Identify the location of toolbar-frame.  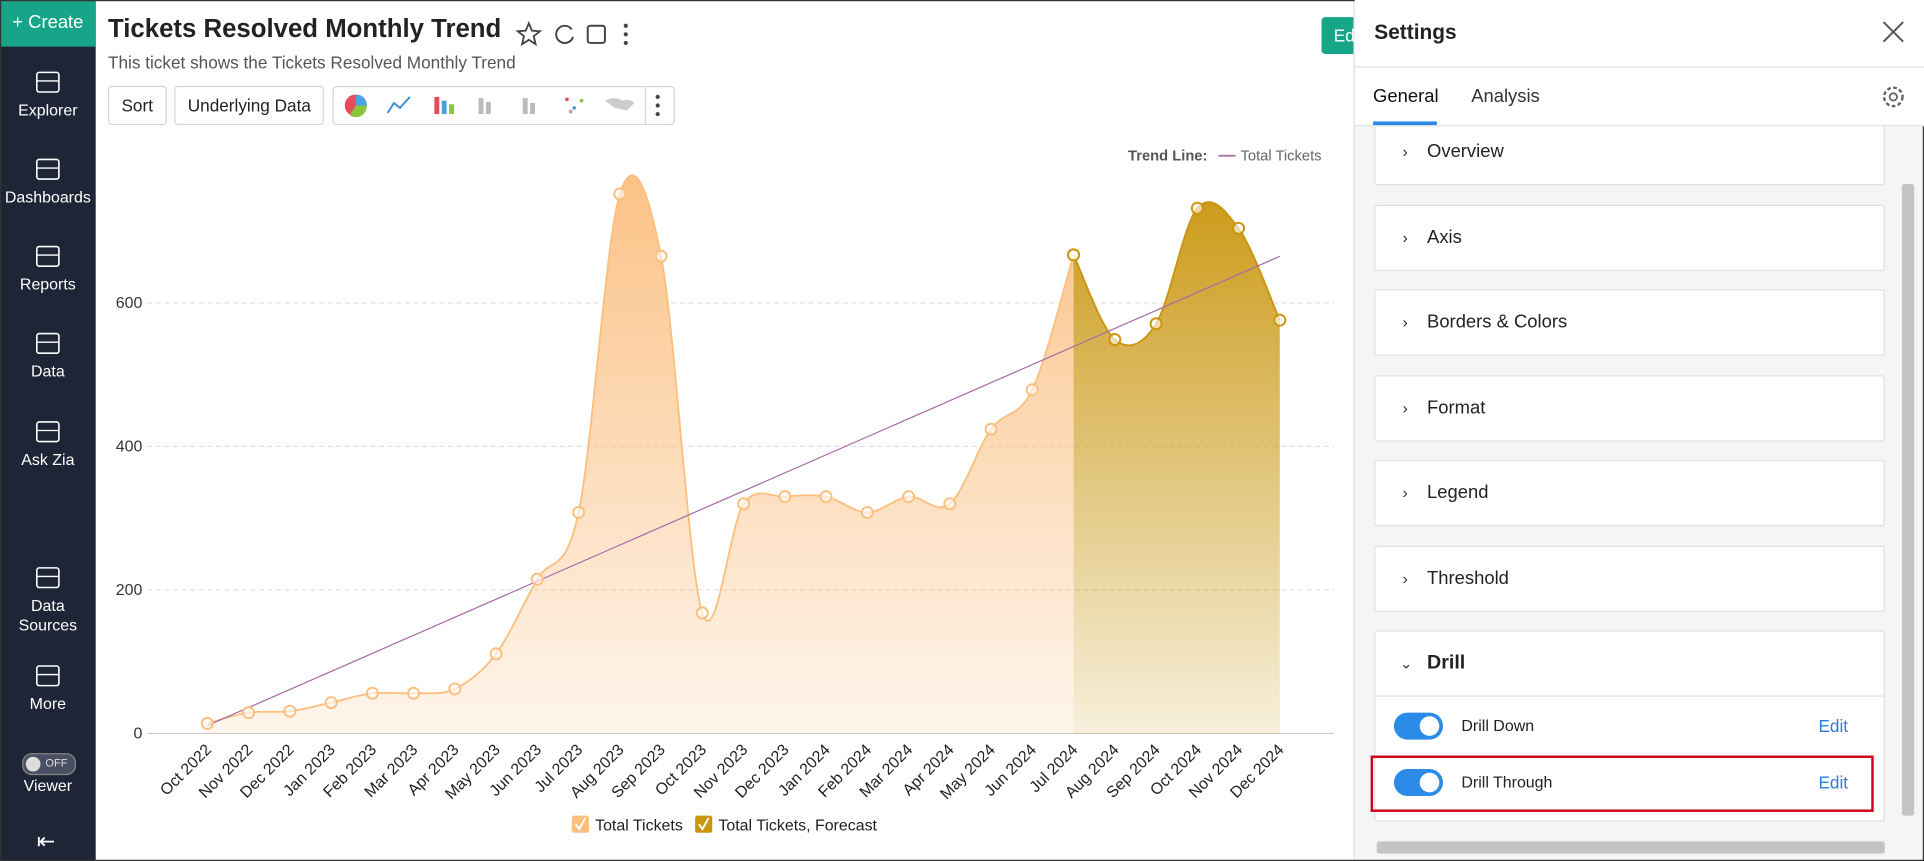
(503, 105).